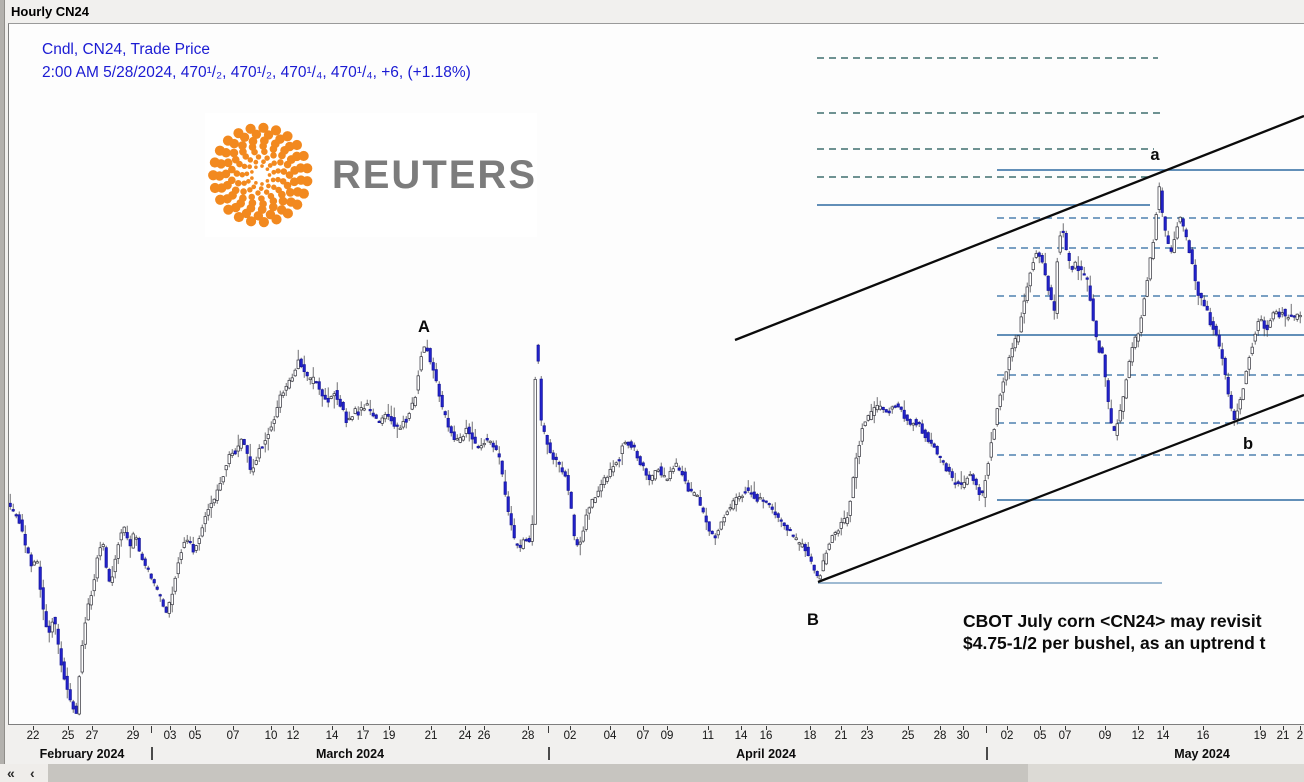  I want to click on horizontal-scrollbar: « ‹, so click(652, 773).